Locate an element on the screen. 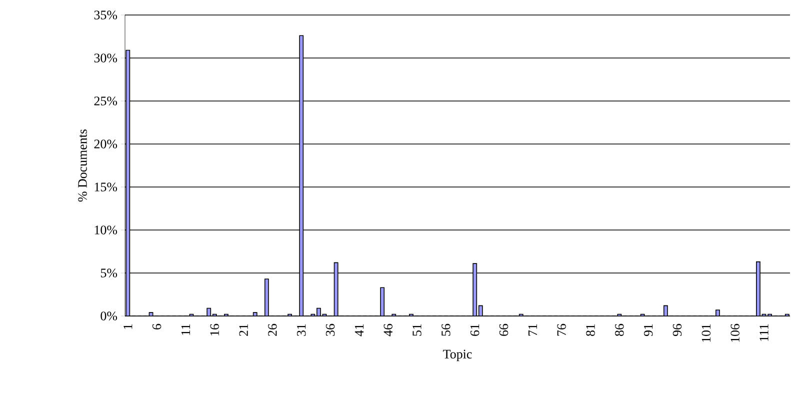 The height and width of the screenshot is (412, 791). y-tick-label: 5% is located at coordinates (109, 273).